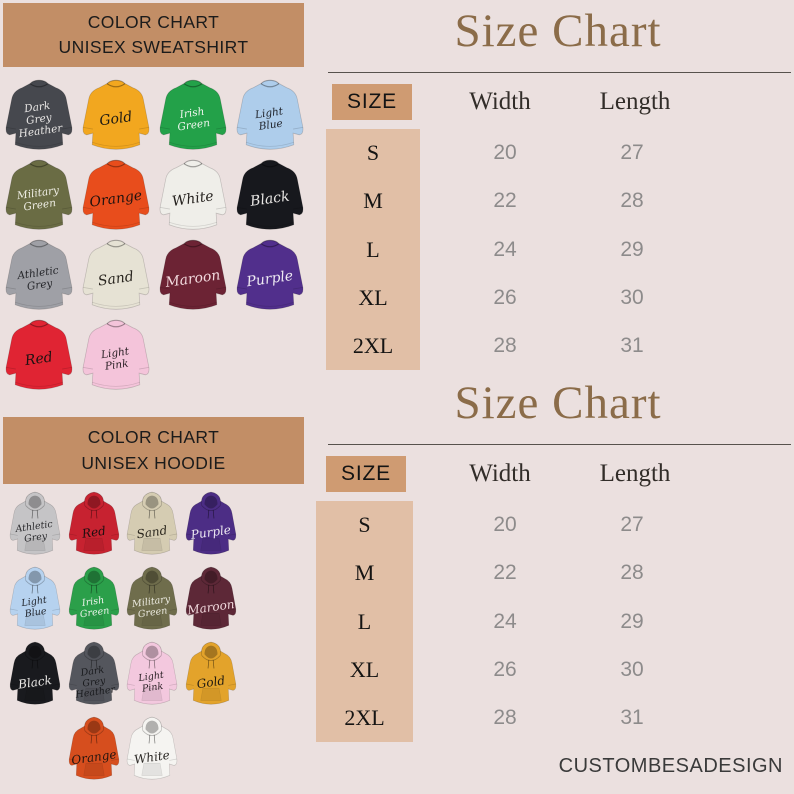 This screenshot has height=794, width=794. I want to click on hoodie-chart-header: COLOR CHART UNISEX HOODIE, so click(153, 450).